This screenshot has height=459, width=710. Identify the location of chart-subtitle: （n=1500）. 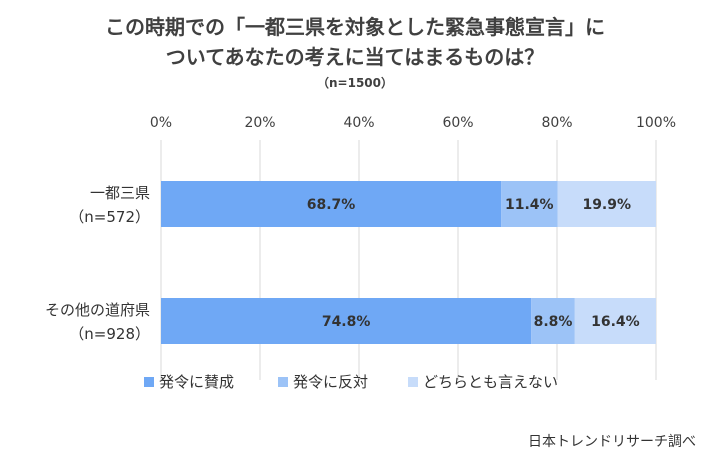
(355, 83).